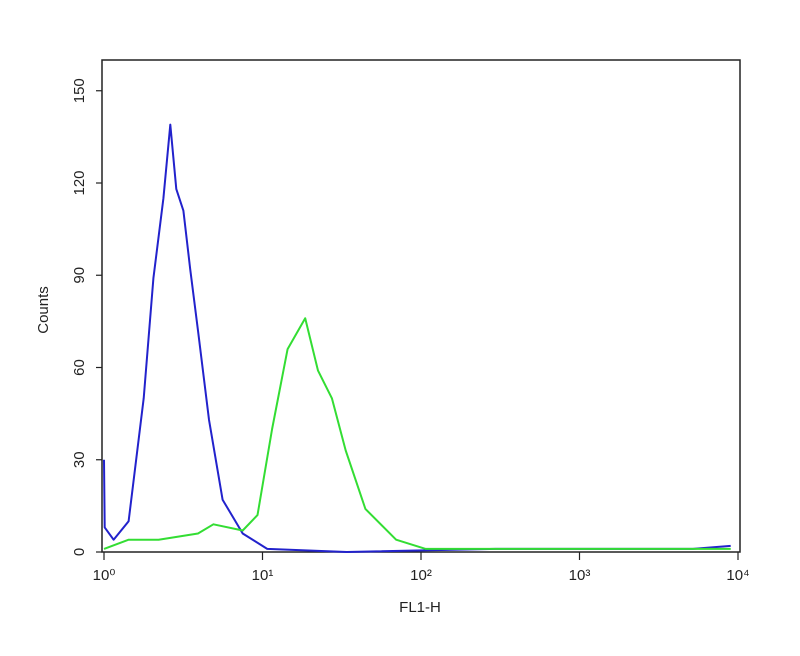 Image resolution: width=800 pixels, height=656 pixels. I want to click on y-tick-label: 60, so click(79, 367).